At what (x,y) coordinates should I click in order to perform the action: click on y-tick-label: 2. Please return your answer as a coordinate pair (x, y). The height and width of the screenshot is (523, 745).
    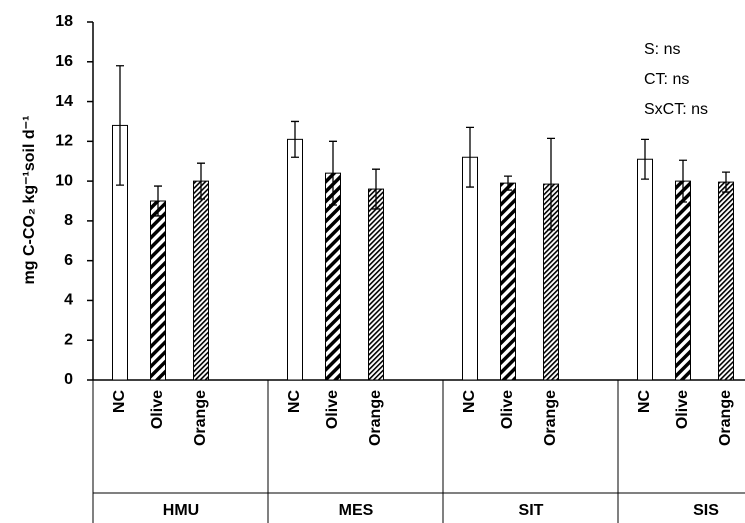
    Looking at the image, I should click on (68, 339).